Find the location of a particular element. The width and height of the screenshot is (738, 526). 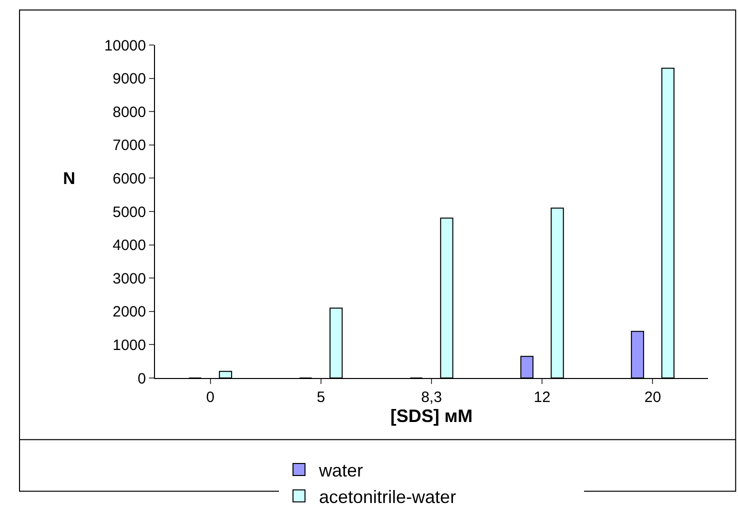

y-tick-label: 10000 is located at coordinates (125, 45).